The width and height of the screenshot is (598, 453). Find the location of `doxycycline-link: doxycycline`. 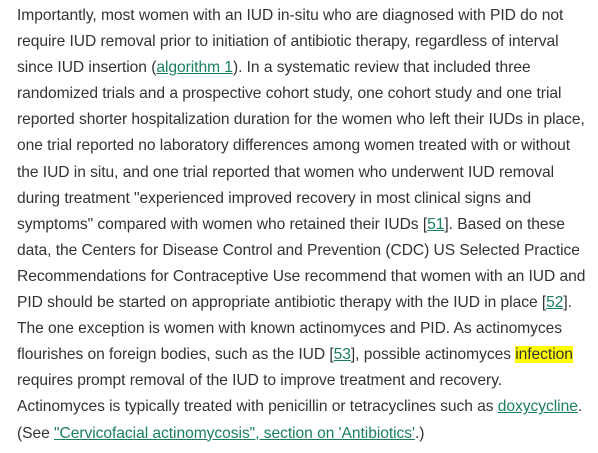

doxycycline-link: doxycycline is located at coordinates (537, 407).